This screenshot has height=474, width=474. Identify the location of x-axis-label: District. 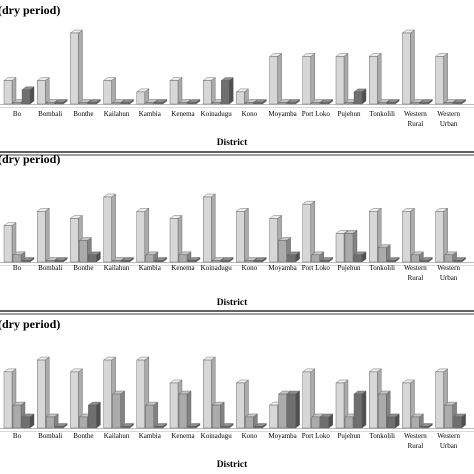
(232, 465).